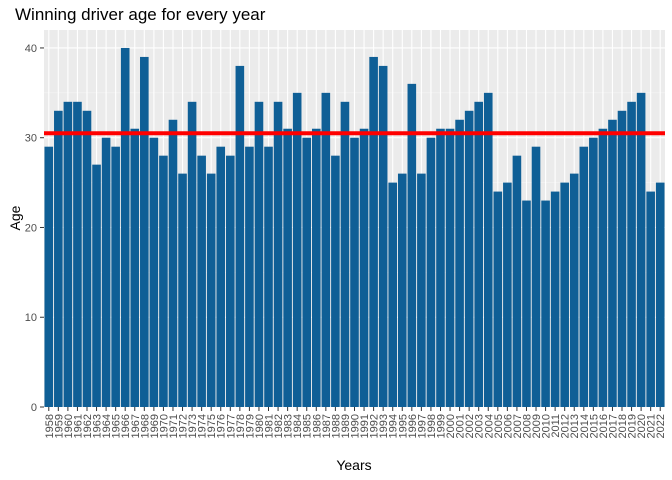  I want to click on bar-1972, so click(182, 290).